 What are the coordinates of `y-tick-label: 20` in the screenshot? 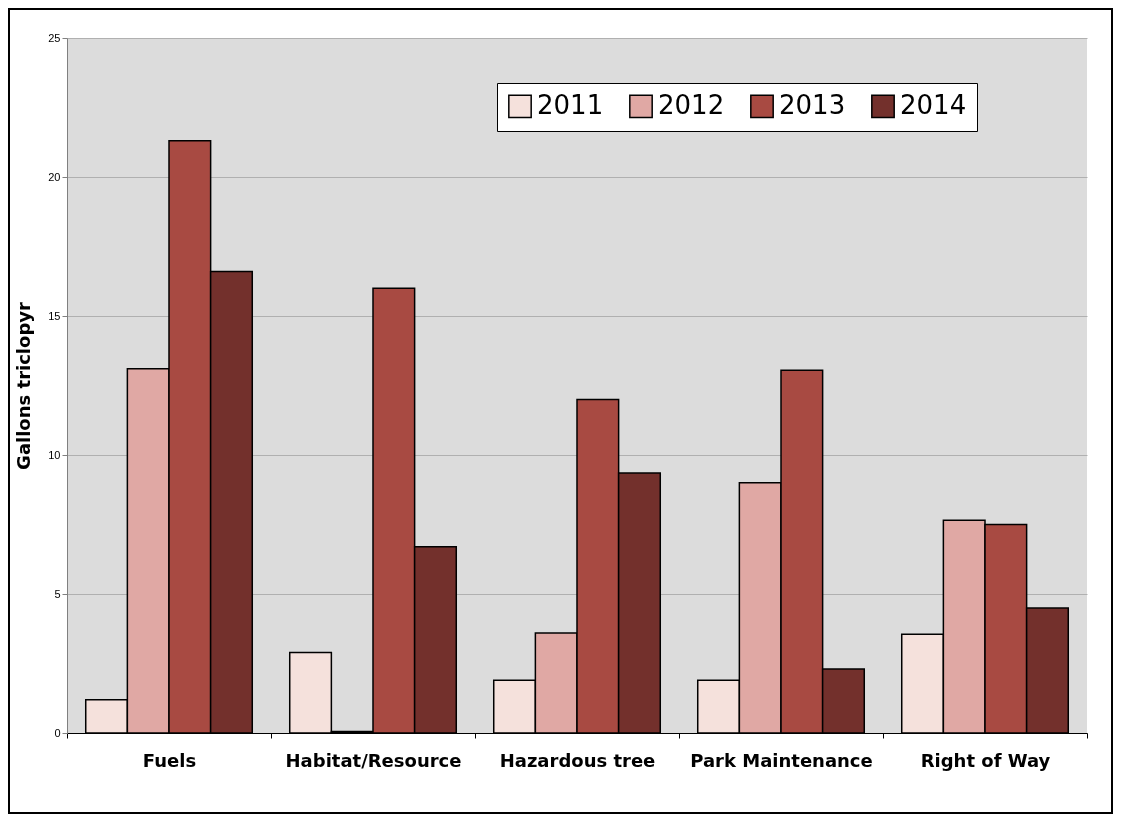 It's located at (54, 176).